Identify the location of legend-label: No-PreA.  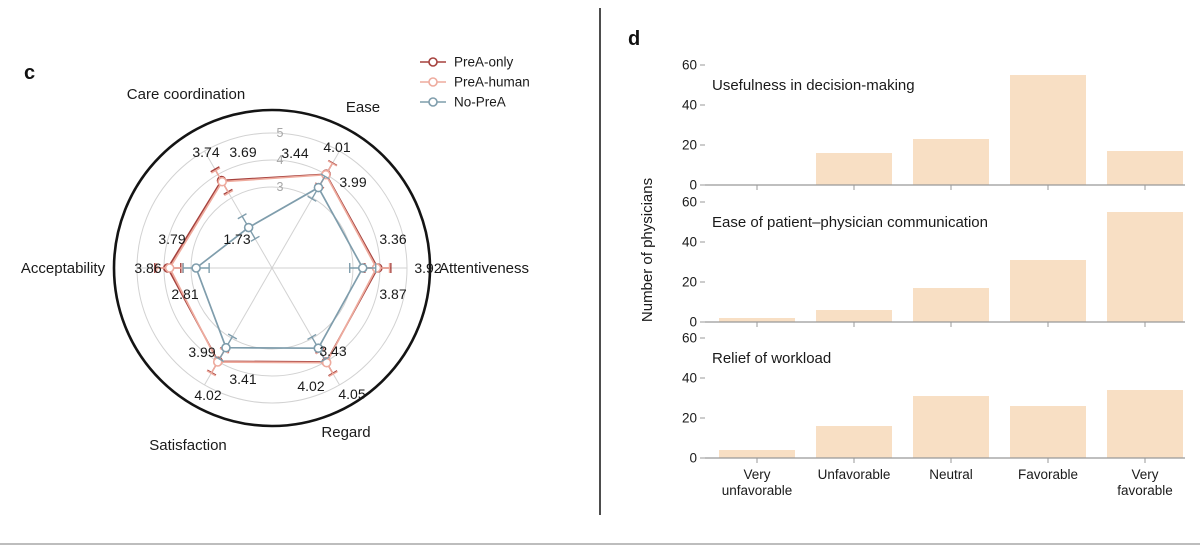
(480, 102).